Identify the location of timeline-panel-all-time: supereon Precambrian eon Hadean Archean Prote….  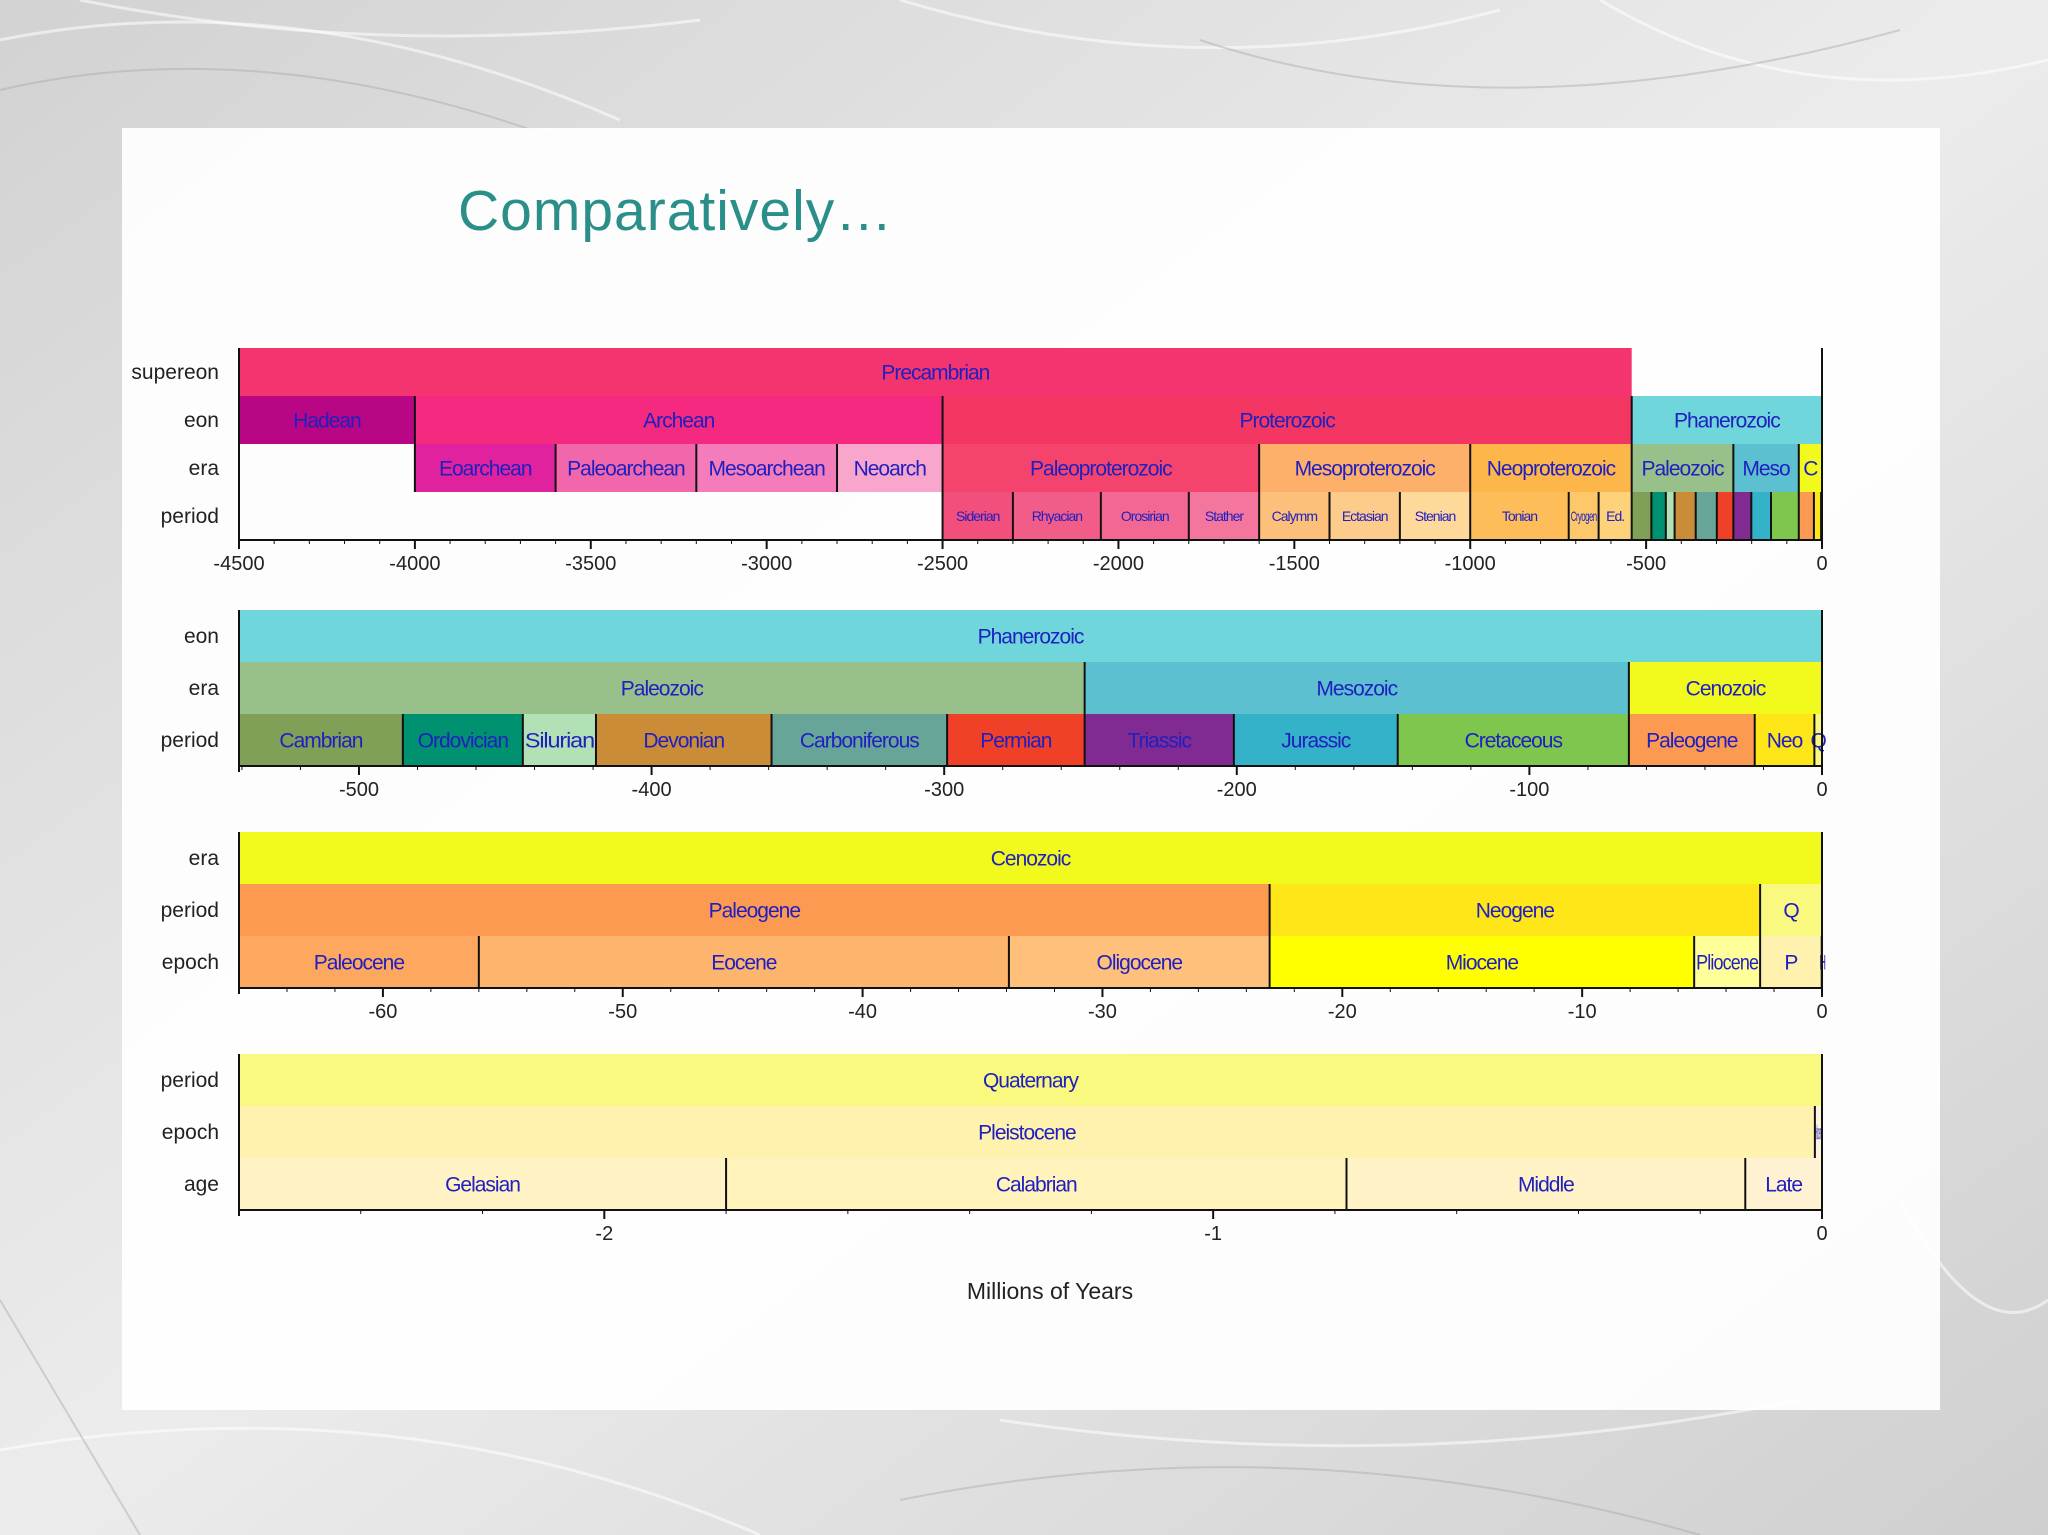
(979, 461).